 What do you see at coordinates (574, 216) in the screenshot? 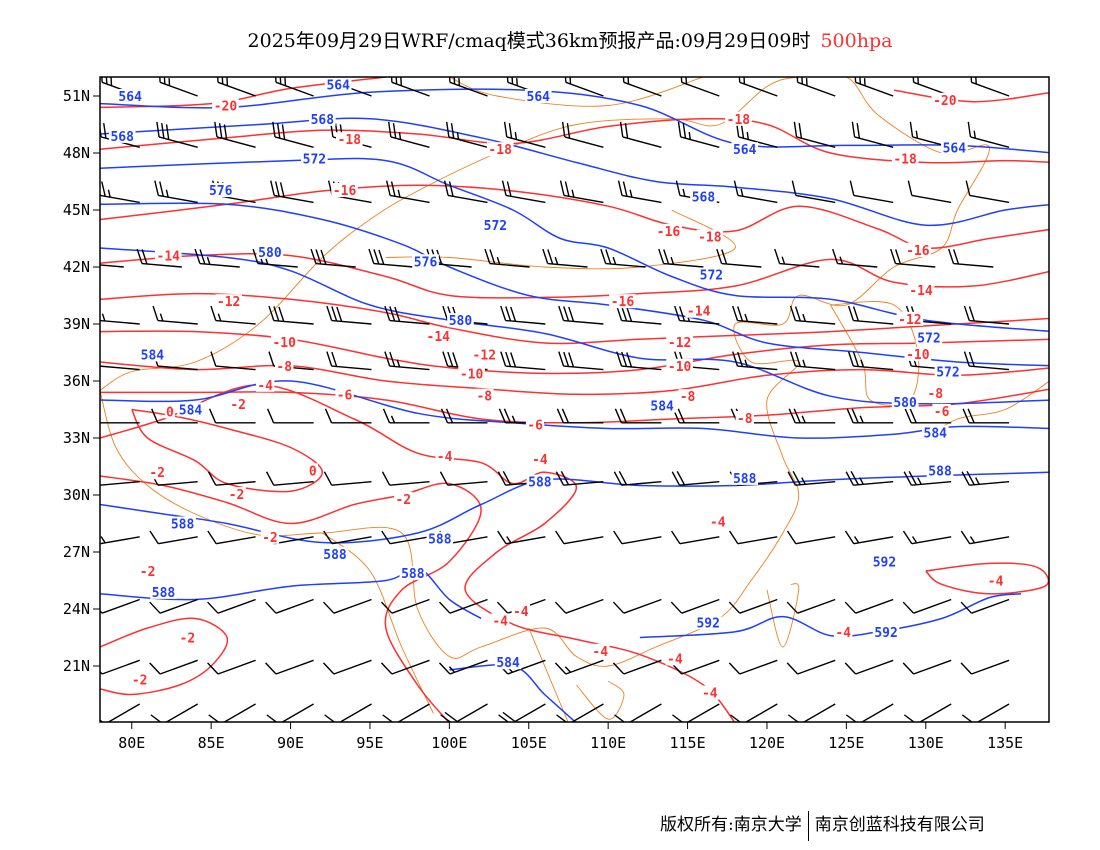
I see `temperature-contour--16` at bounding box center [574, 216].